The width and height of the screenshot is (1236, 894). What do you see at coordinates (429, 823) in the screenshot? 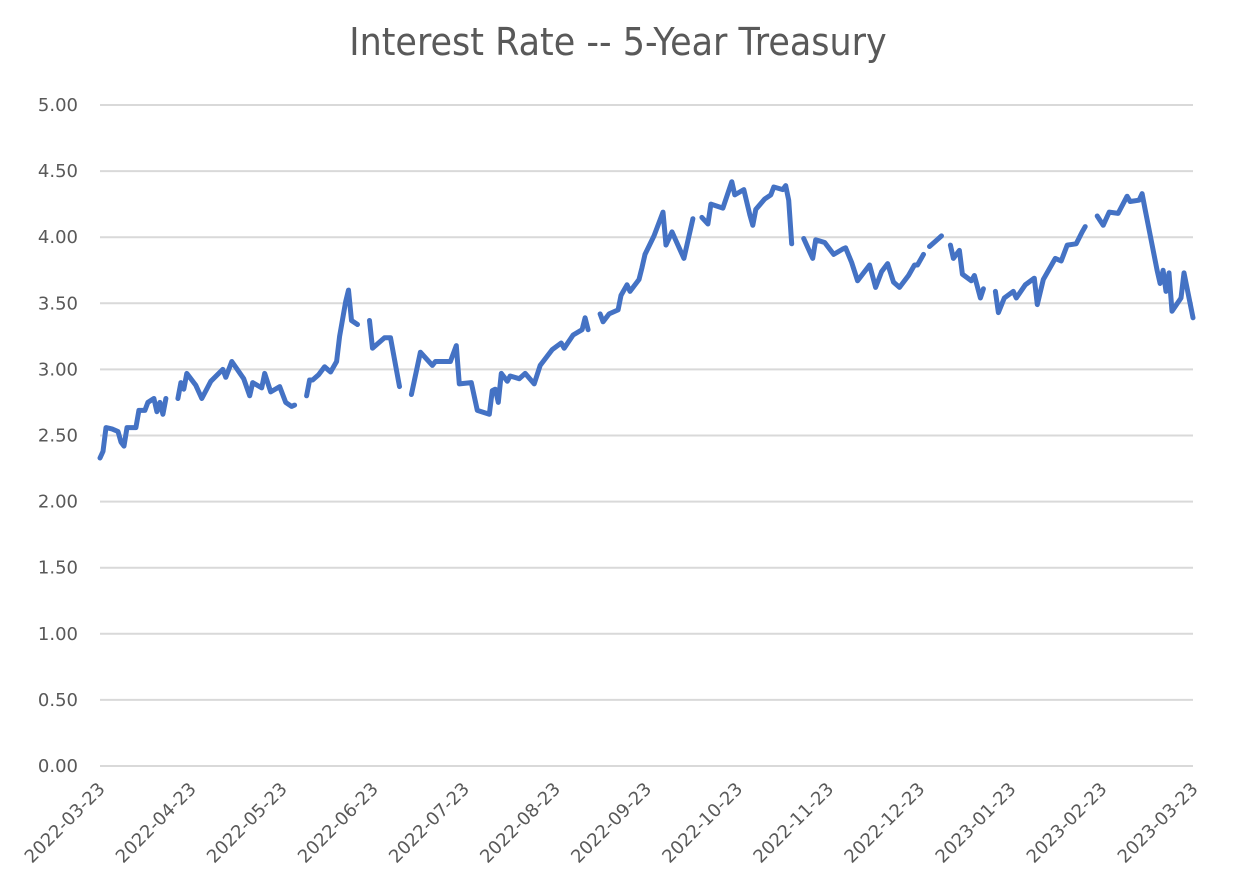
I see `x-tick-label: 2022-07-23` at bounding box center [429, 823].